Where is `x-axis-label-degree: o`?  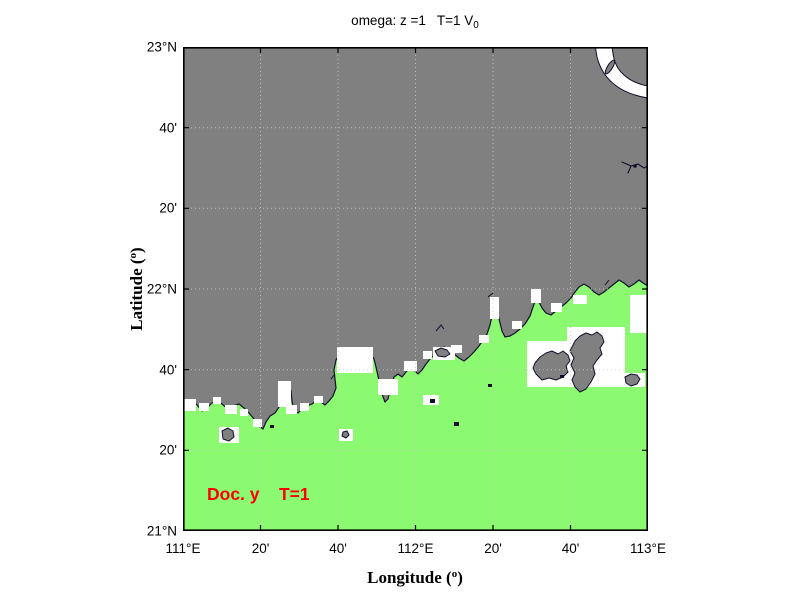
x-axis-label-degree: o is located at coordinates (454, 574).